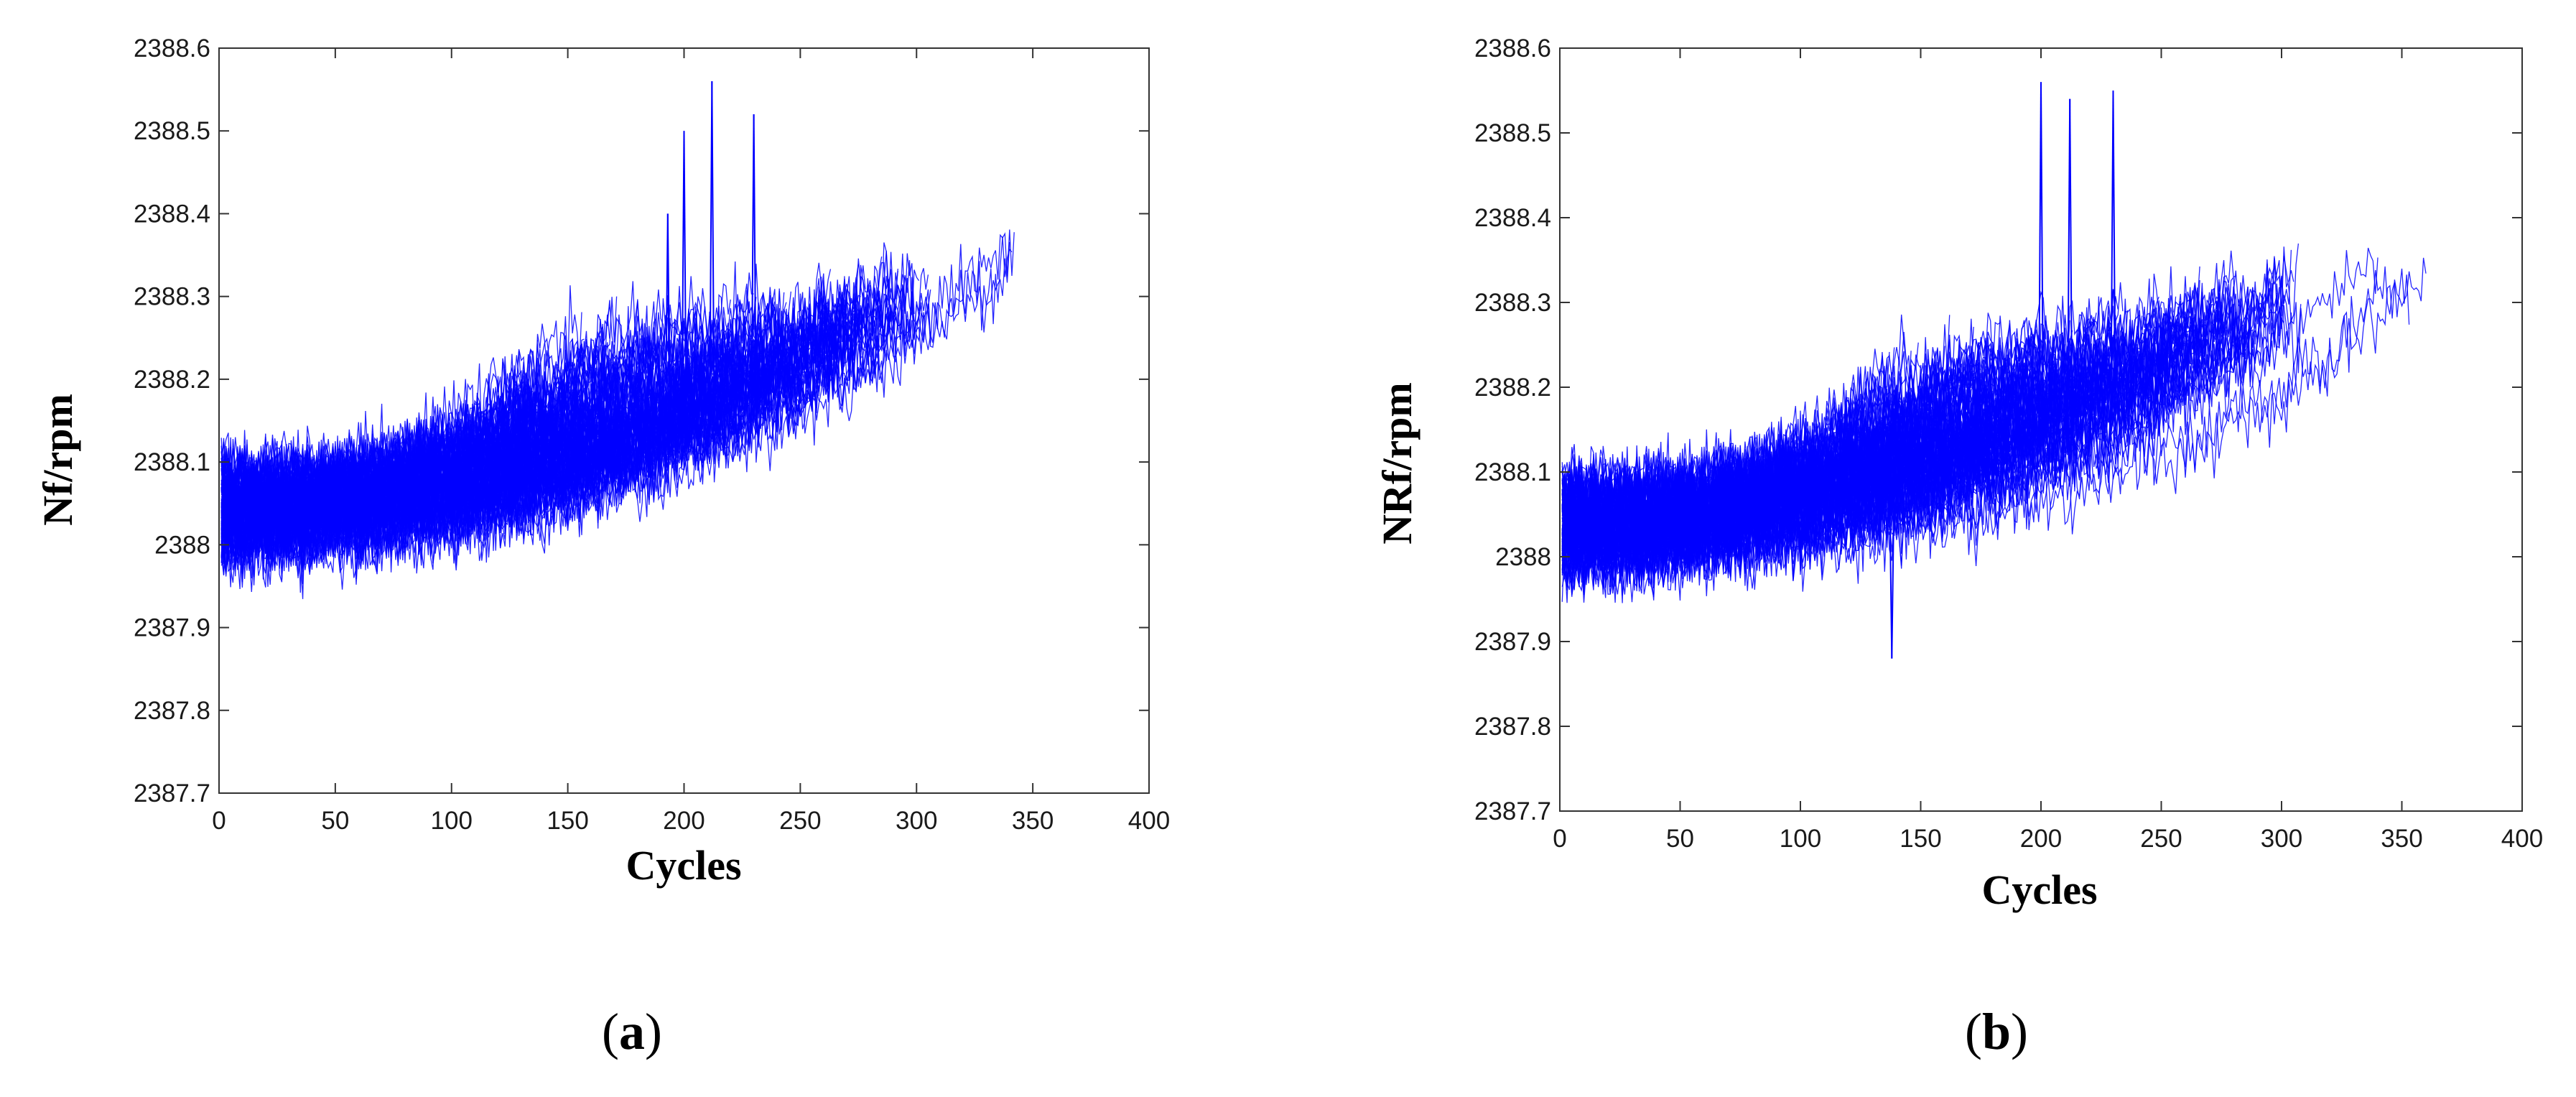 The height and width of the screenshot is (1097, 2576). I want to click on y-axis-label-b: NRf/rpm, so click(1397, 463).